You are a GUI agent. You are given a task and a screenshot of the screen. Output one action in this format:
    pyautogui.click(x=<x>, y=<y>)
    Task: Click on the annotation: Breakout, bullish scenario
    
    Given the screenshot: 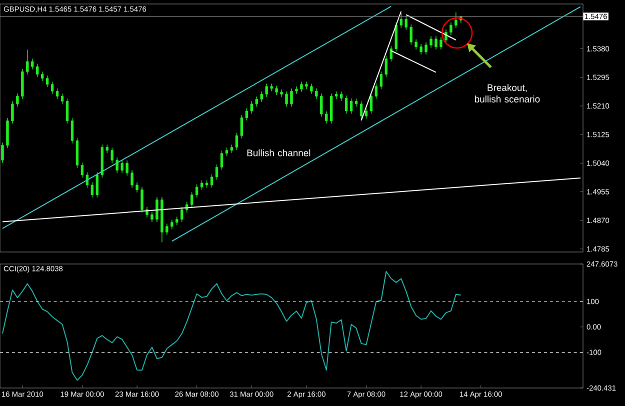 What is the action you would take?
    pyautogui.click(x=507, y=93)
    